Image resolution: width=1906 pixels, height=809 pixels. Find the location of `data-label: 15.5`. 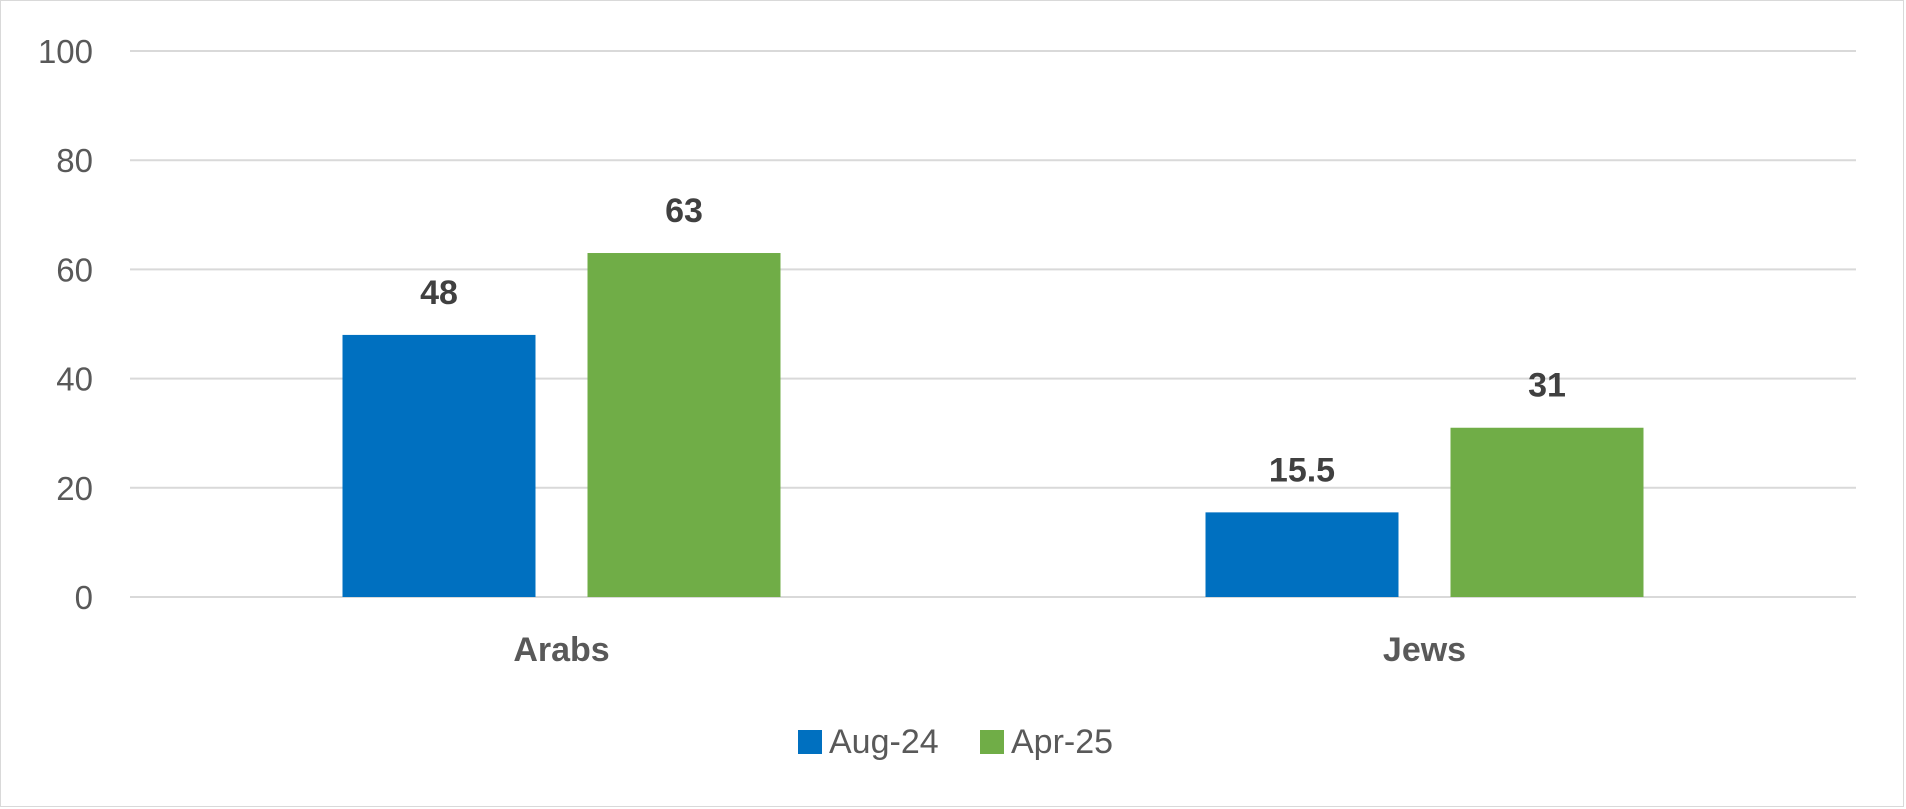

data-label: 15.5 is located at coordinates (1302, 470).